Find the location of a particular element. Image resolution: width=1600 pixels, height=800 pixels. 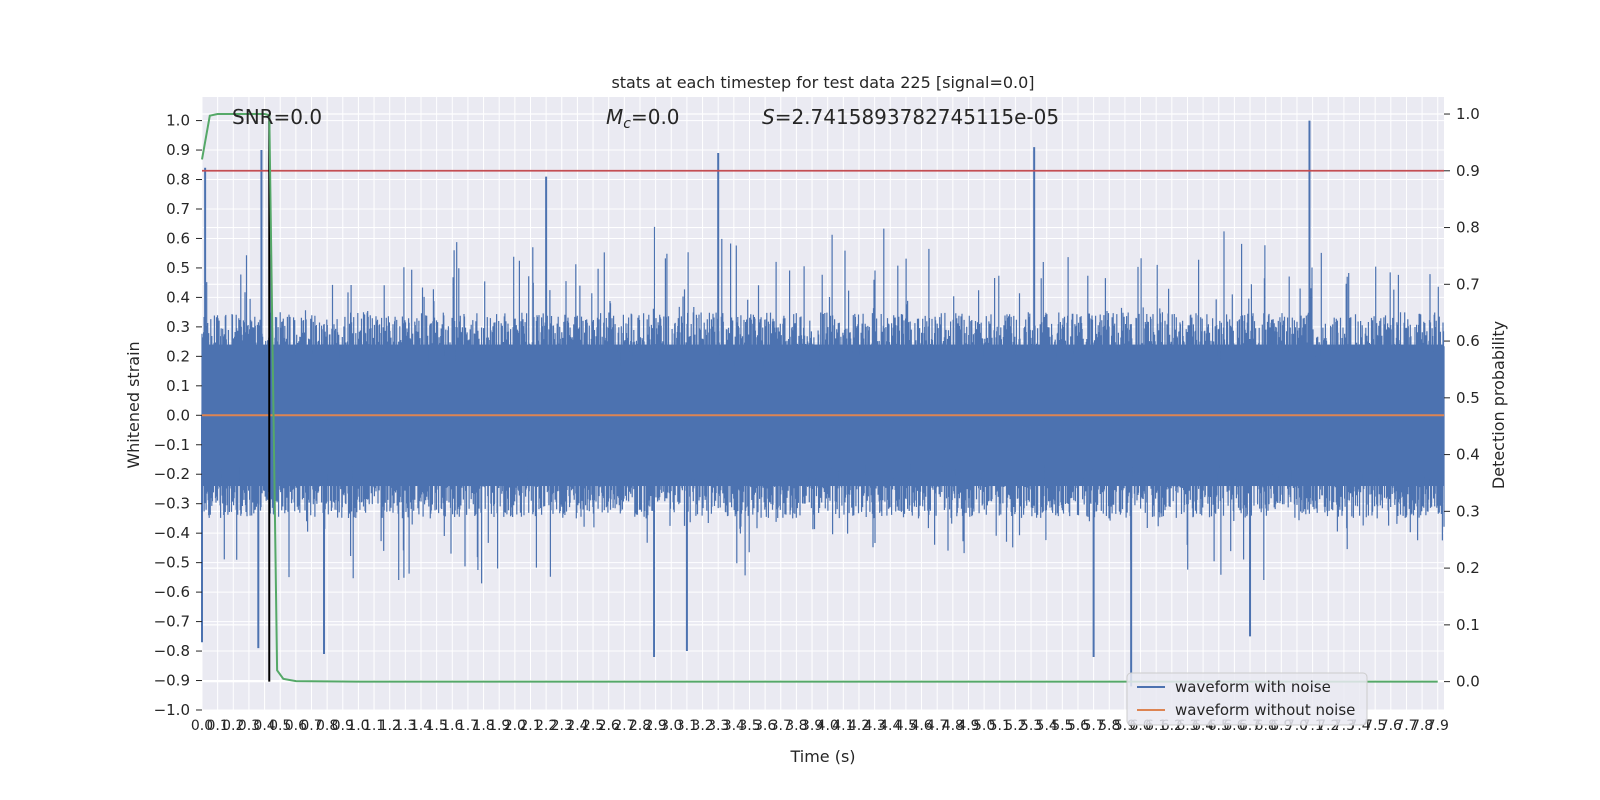

x-tick-label: 5.4 is located at coordinates (1047, 726).